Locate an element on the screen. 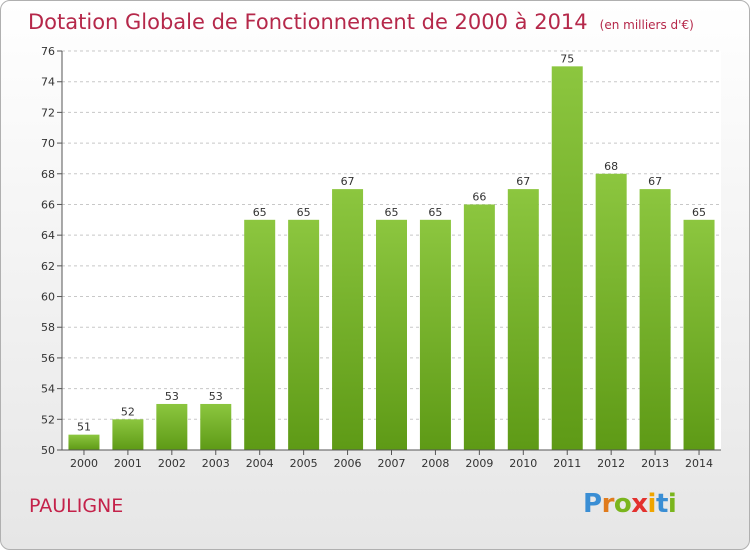  x-tick-label: 2008 is located at coordinates (435, 463).